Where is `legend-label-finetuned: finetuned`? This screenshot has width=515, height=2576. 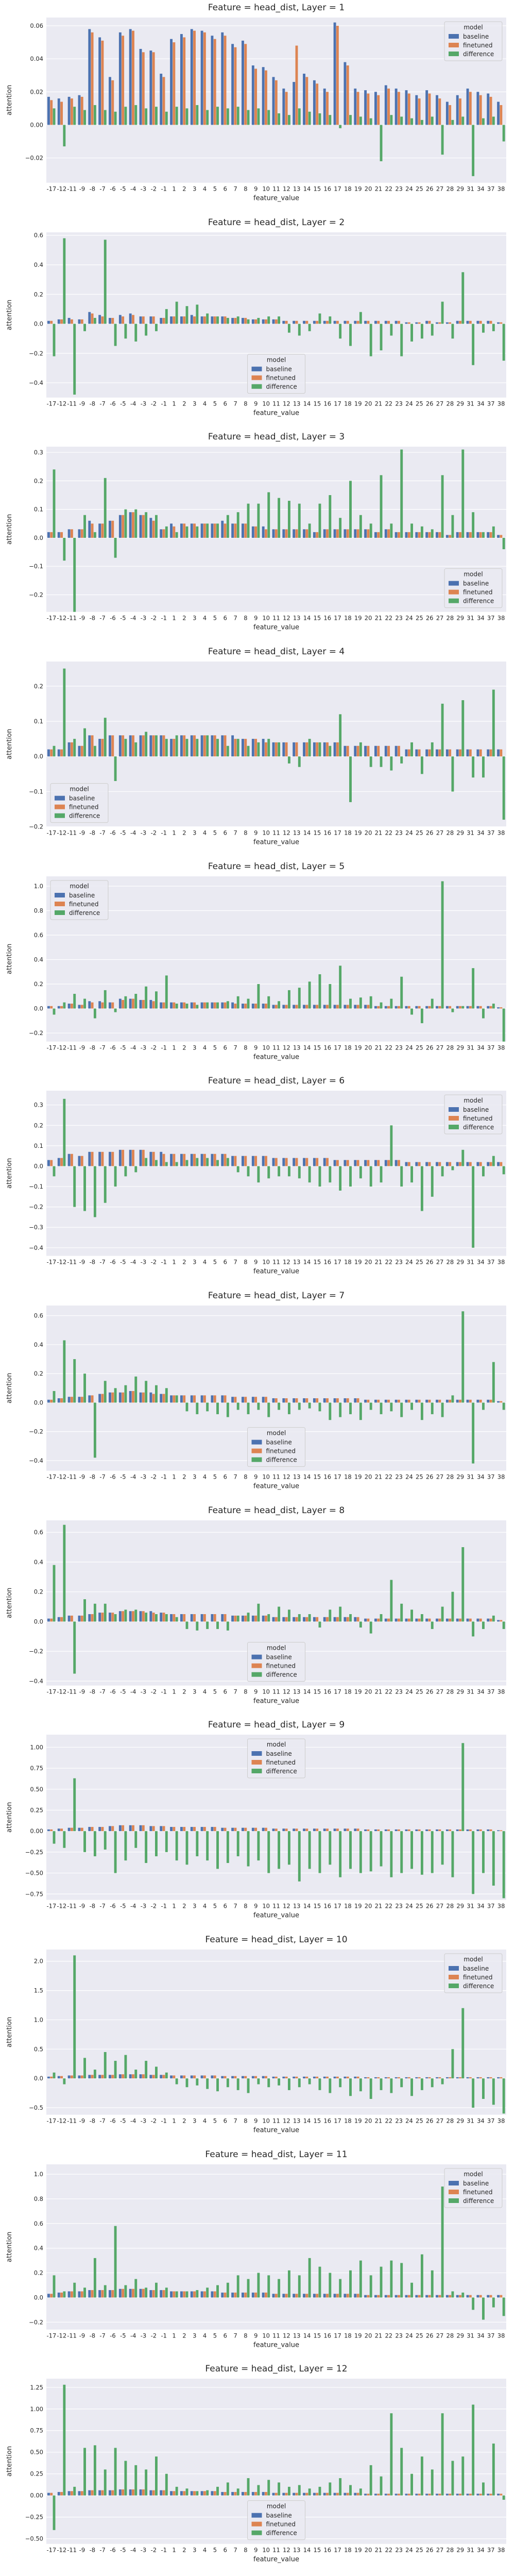 legend-label-finetuned: finetuned is located at coordinates (83, 807).